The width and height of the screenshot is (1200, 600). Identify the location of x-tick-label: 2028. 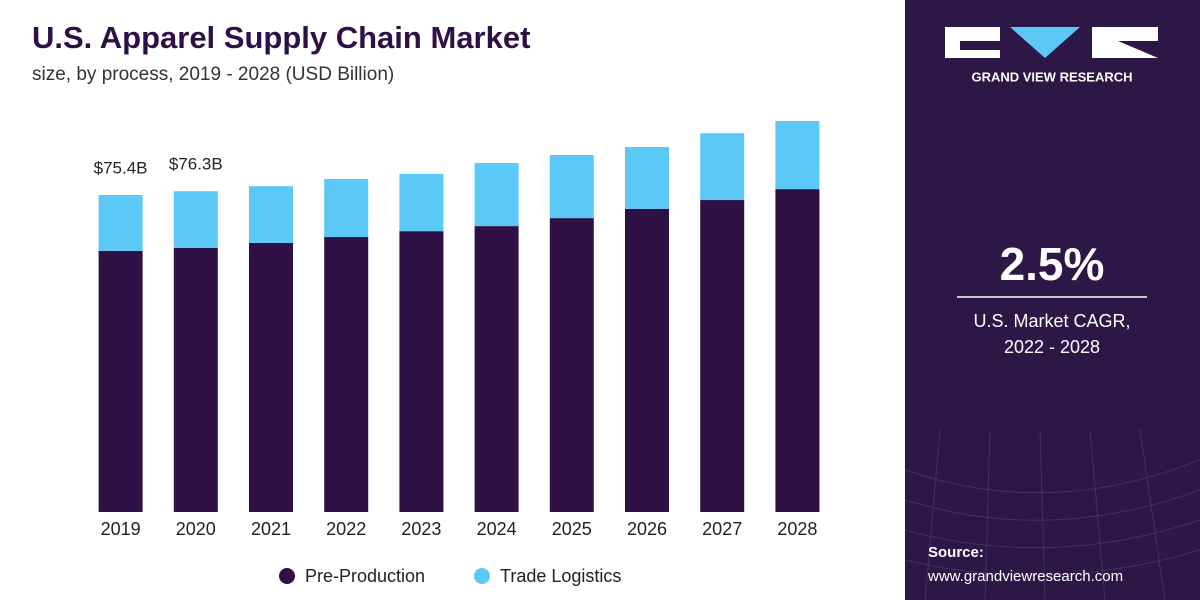
(797, 529).